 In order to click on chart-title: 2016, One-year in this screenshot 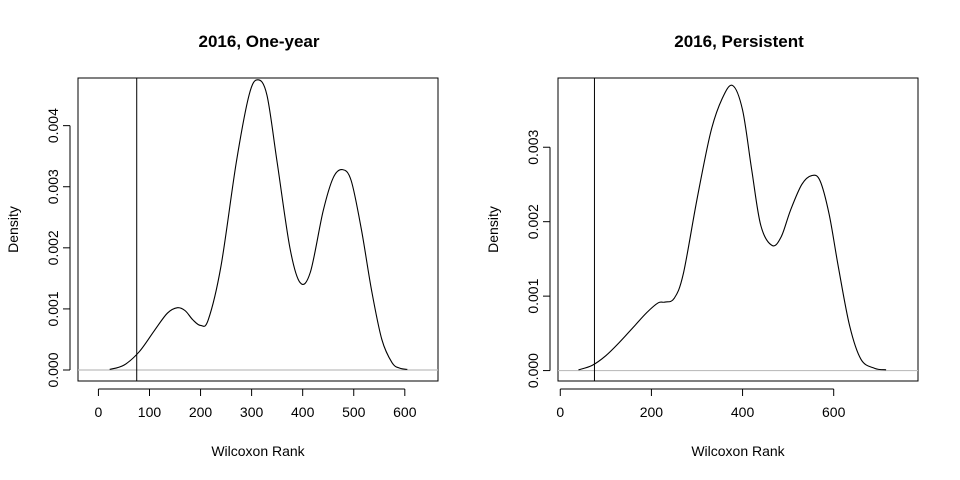, I will do `click(259, 41)`.